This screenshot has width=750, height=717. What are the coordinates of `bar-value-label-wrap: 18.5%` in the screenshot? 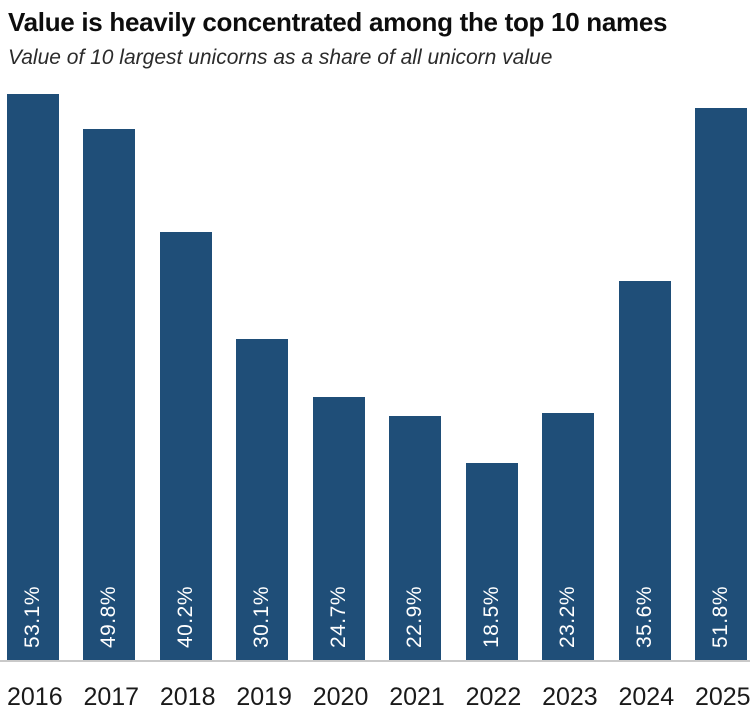 It's located at (492, 617).